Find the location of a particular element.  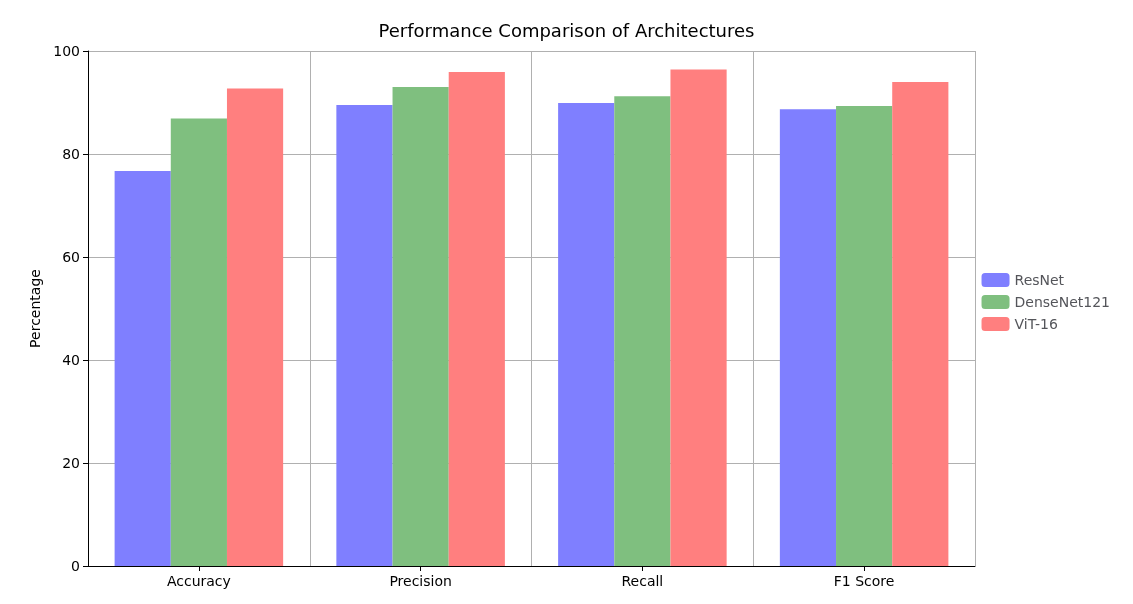

y-tick-label: 80 is located at coordinates (71, 154).